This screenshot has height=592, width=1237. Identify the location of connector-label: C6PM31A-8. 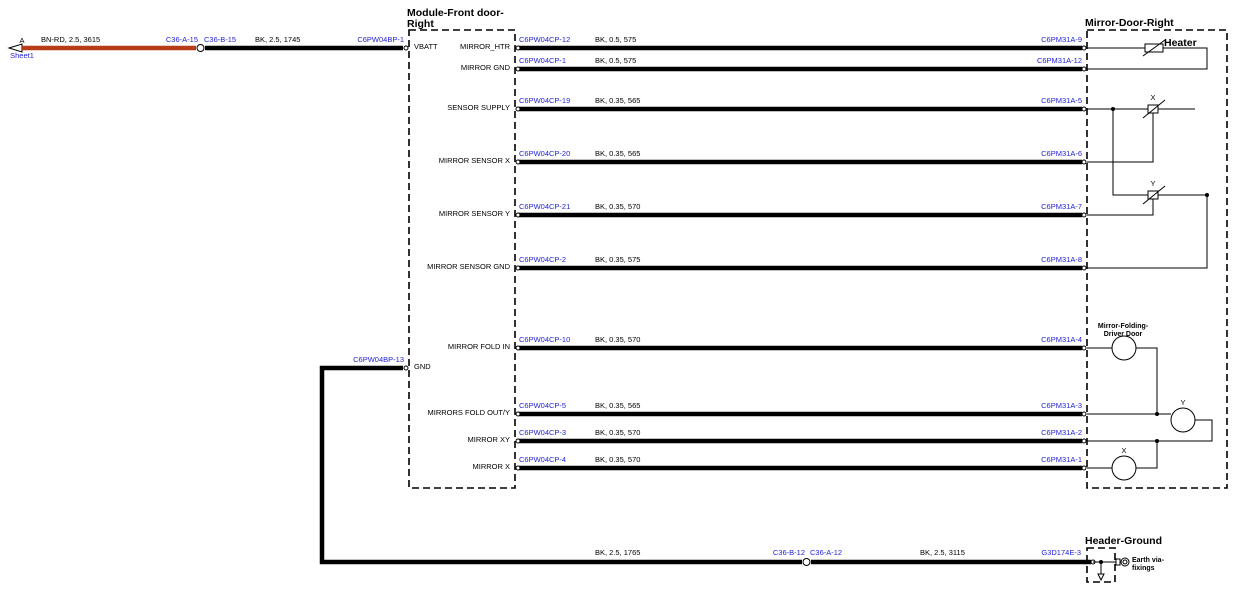
(1061, 259).